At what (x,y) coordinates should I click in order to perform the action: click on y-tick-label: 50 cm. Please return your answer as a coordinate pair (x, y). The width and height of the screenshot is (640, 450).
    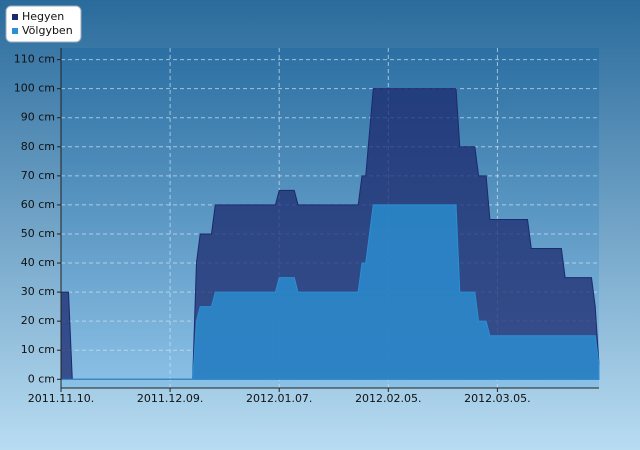
    Looking at the image, I should click on (38, 233).